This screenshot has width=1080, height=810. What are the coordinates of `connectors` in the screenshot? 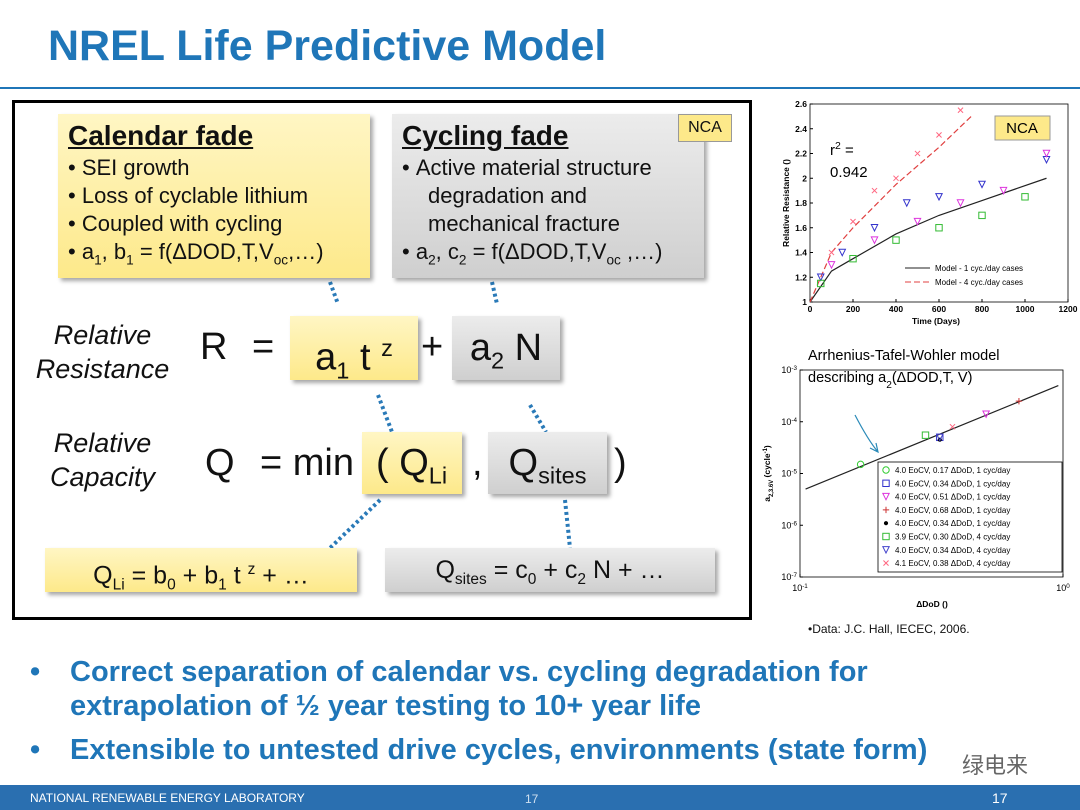 It's located at (450, 415).